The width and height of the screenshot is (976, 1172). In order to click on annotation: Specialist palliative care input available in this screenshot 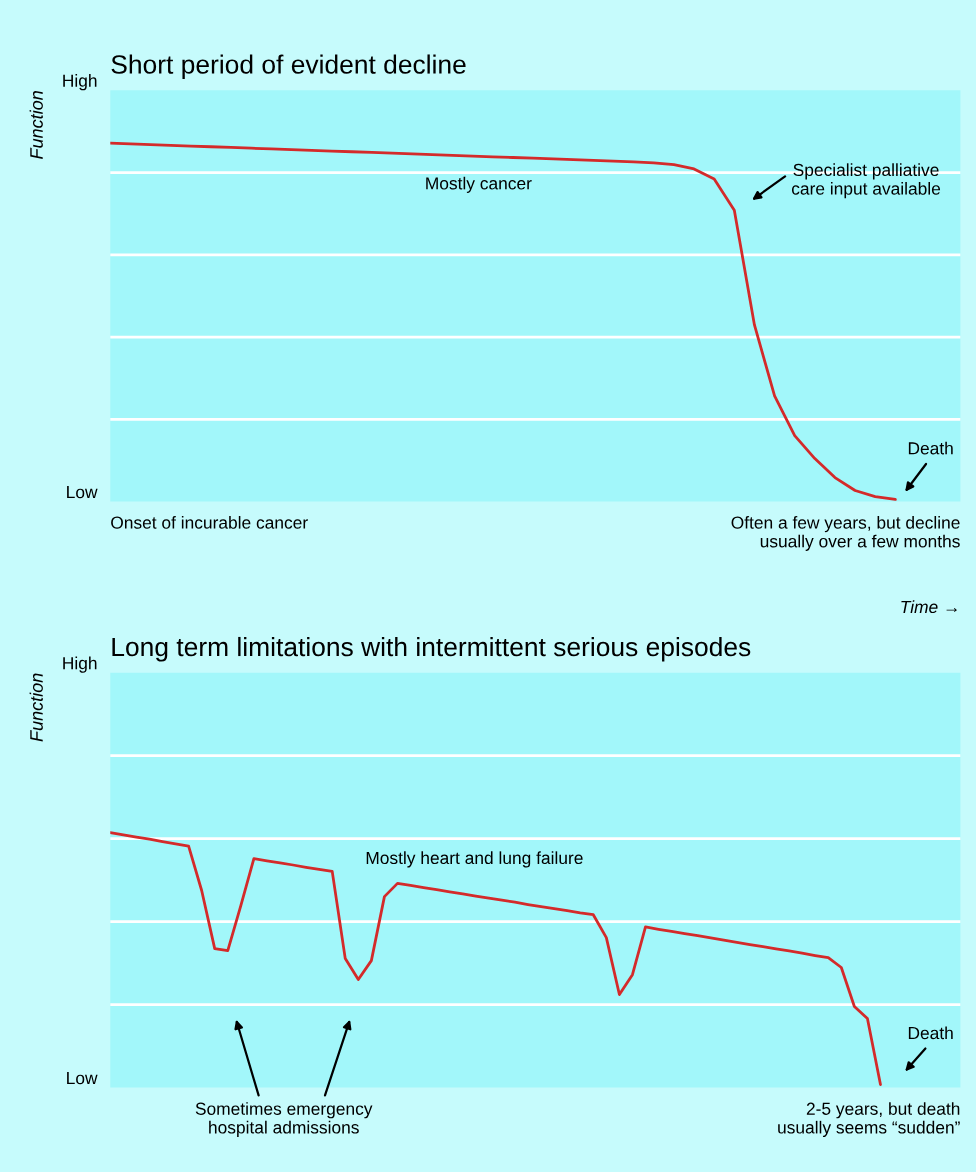, I will do `click(866, 181)`.